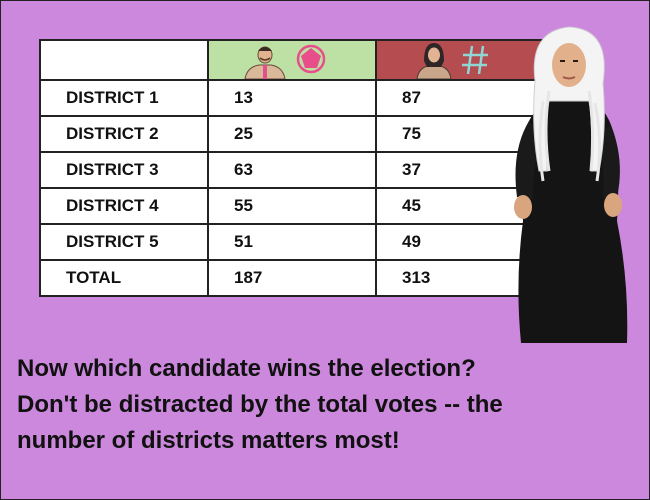  I want to click on row-label: DISTRICT 2, so click(124, 134).